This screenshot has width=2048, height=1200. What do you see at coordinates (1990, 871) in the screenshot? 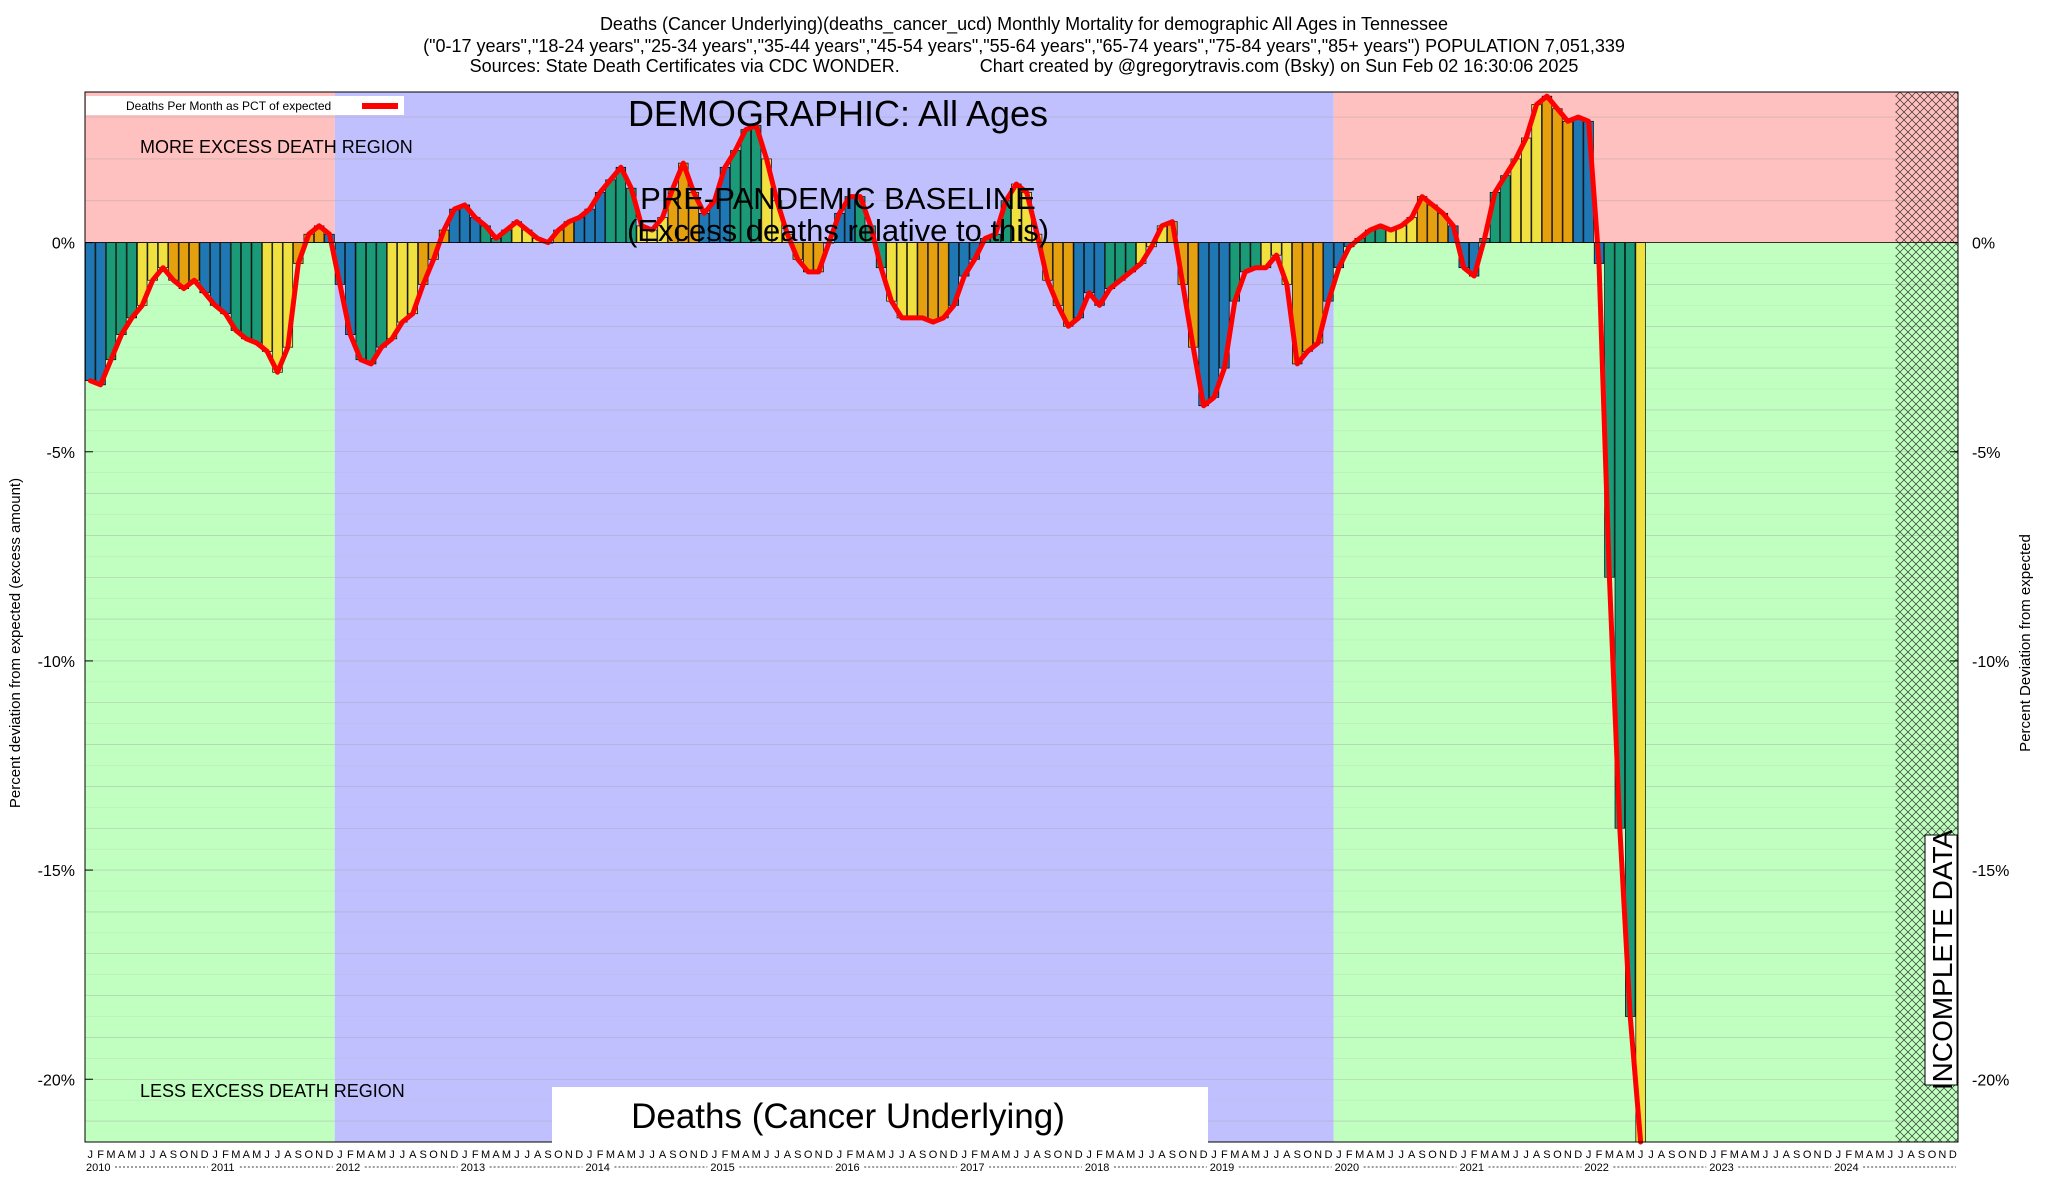
I see `y-tick-label-right: -15%` at bounding box center [1990, 871].